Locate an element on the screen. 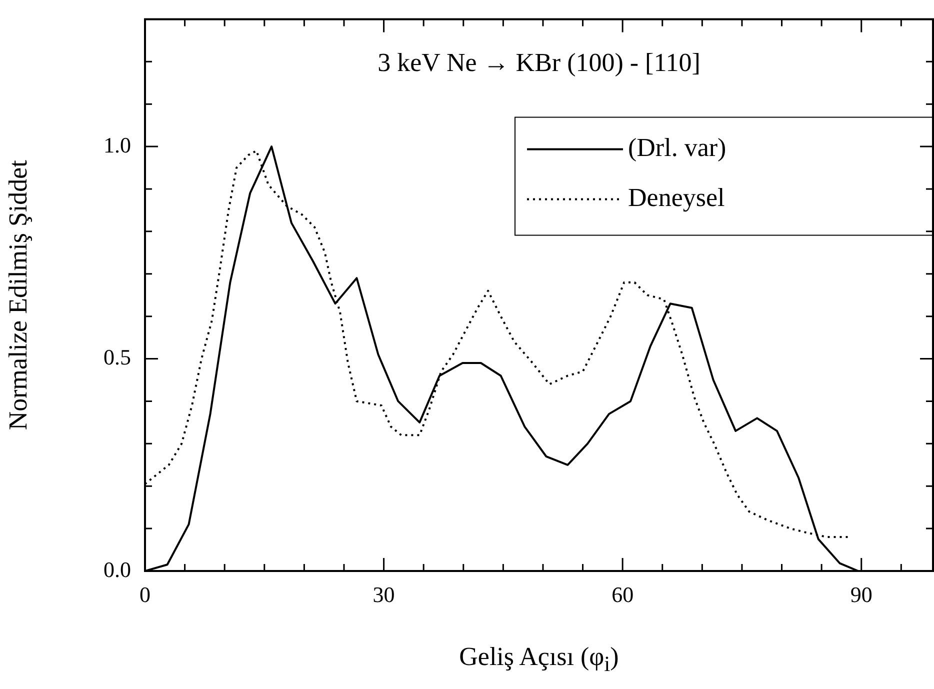  legend-label: Deneysel is located at coordinates (676, 197).